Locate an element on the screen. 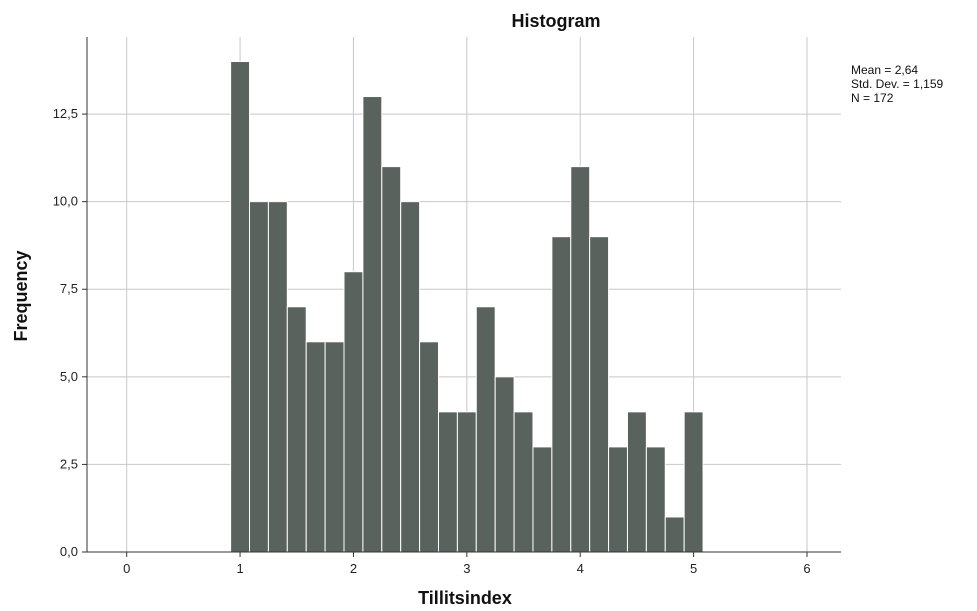 The width and height of the screenshot is (977, 611). summary-statistics: Mean = 2,64 Std. Dev. = 1,159 N = 172 is located at coordinates (897, 84).